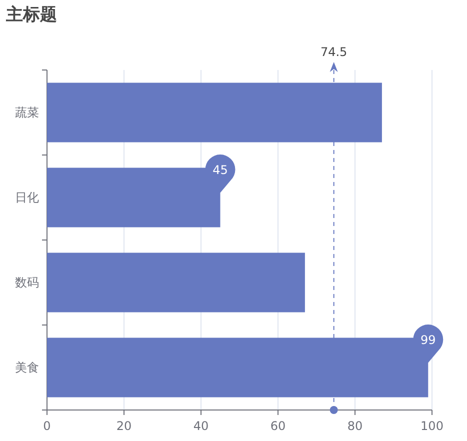 Image resolution: width=467 pixels, height=441 pixels. I want to click on data-label: 99, so click(428, 339).